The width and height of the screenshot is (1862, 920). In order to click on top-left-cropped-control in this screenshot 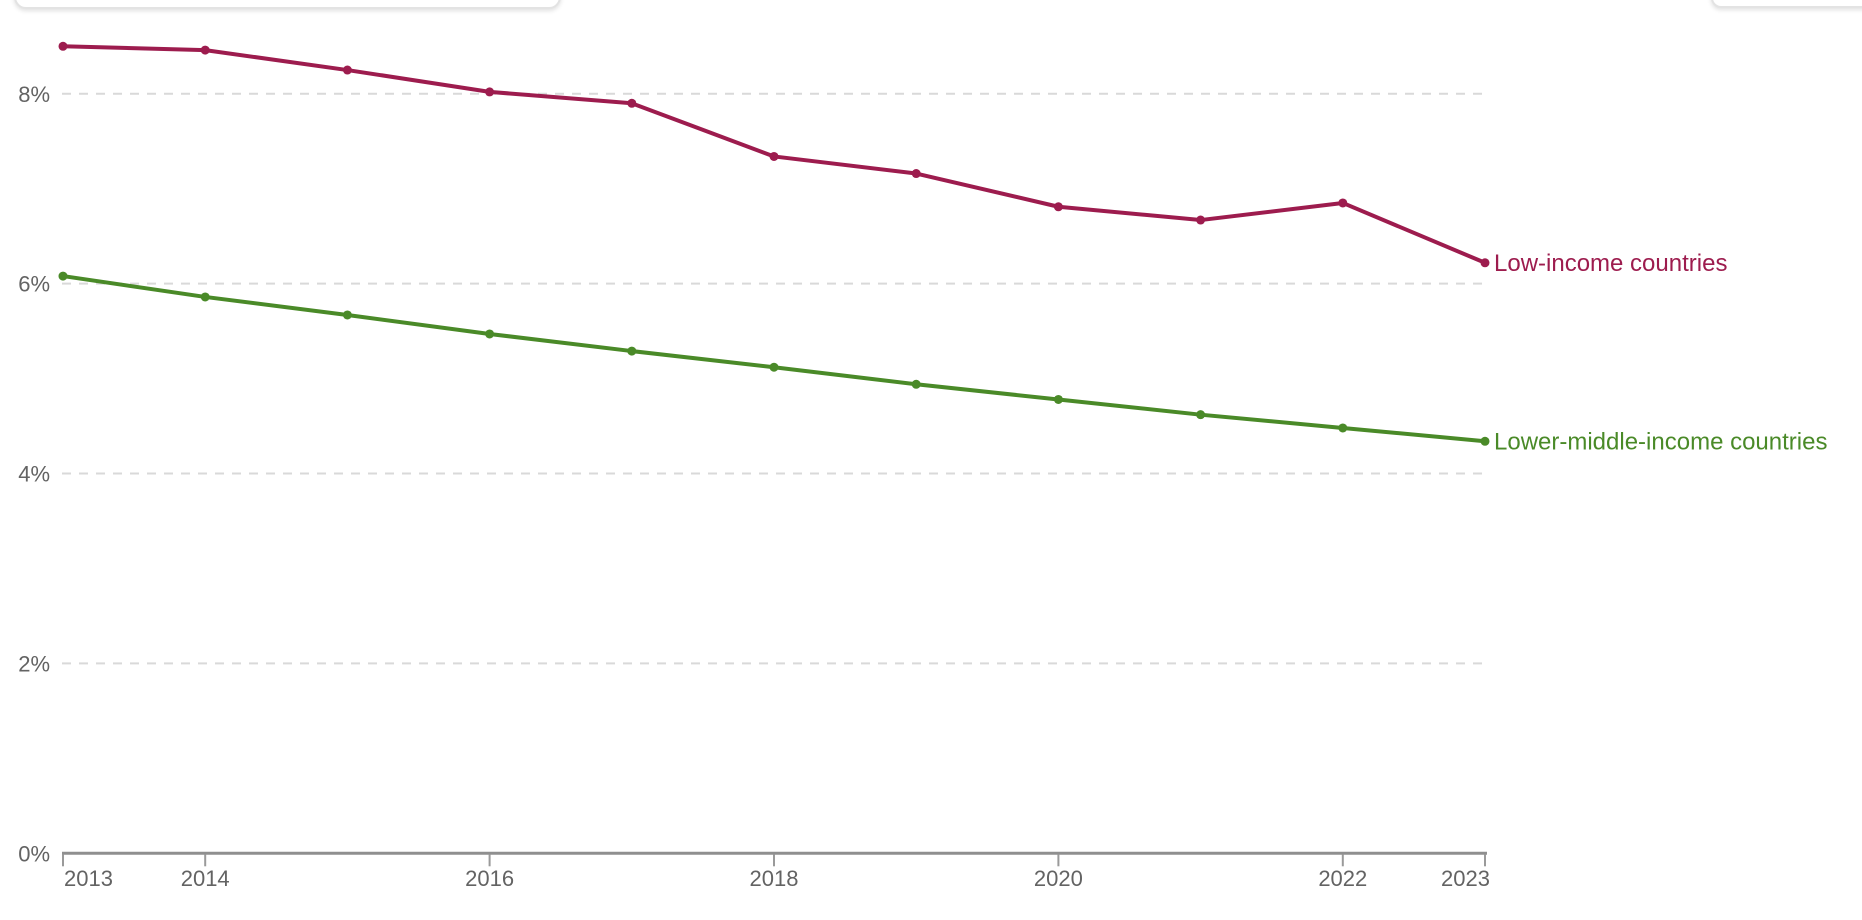, I will do `click(287, 4)`.